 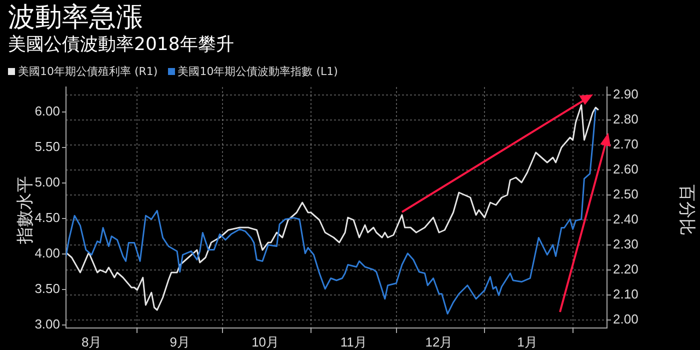 What do you see at coordinates (687, 210) in the screenshot?
I see `y2-axis-title: 百分比` at bounding box center [687, 210].